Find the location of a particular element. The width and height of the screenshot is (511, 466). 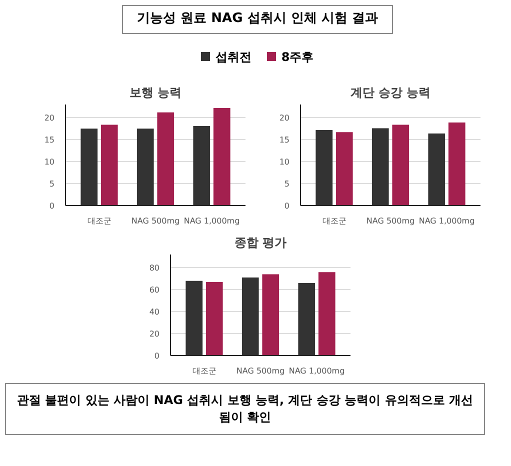

text: 관절 불편이 있는 사람이 NAG 섭취시 보행 능력, 계단 승강 능력이 유의적으로 개선됨이 확인 is located at coordinates (245, 409).